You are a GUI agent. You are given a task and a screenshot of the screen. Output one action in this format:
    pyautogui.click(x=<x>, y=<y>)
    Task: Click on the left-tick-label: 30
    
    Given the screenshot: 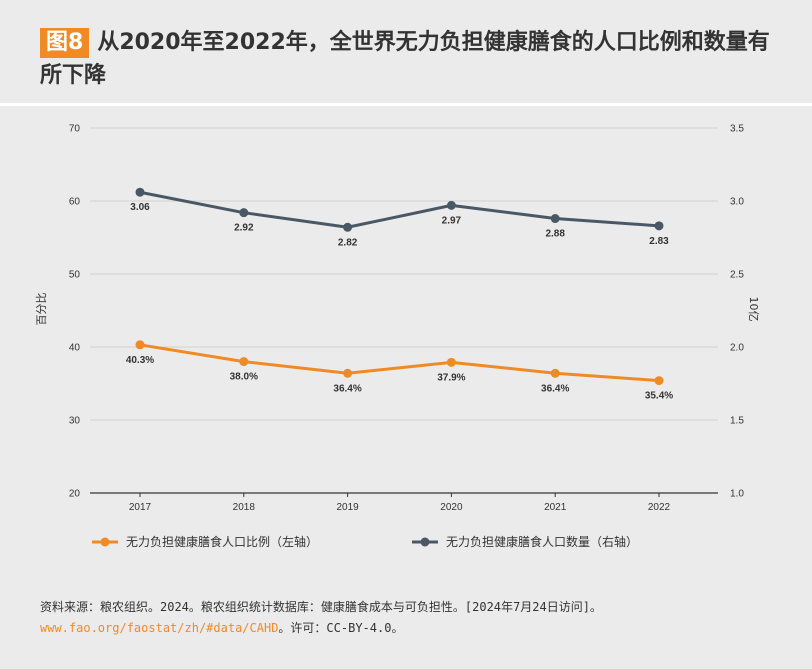 What is the action you would take?
    pyautogui.click(x=75, y=421)
    